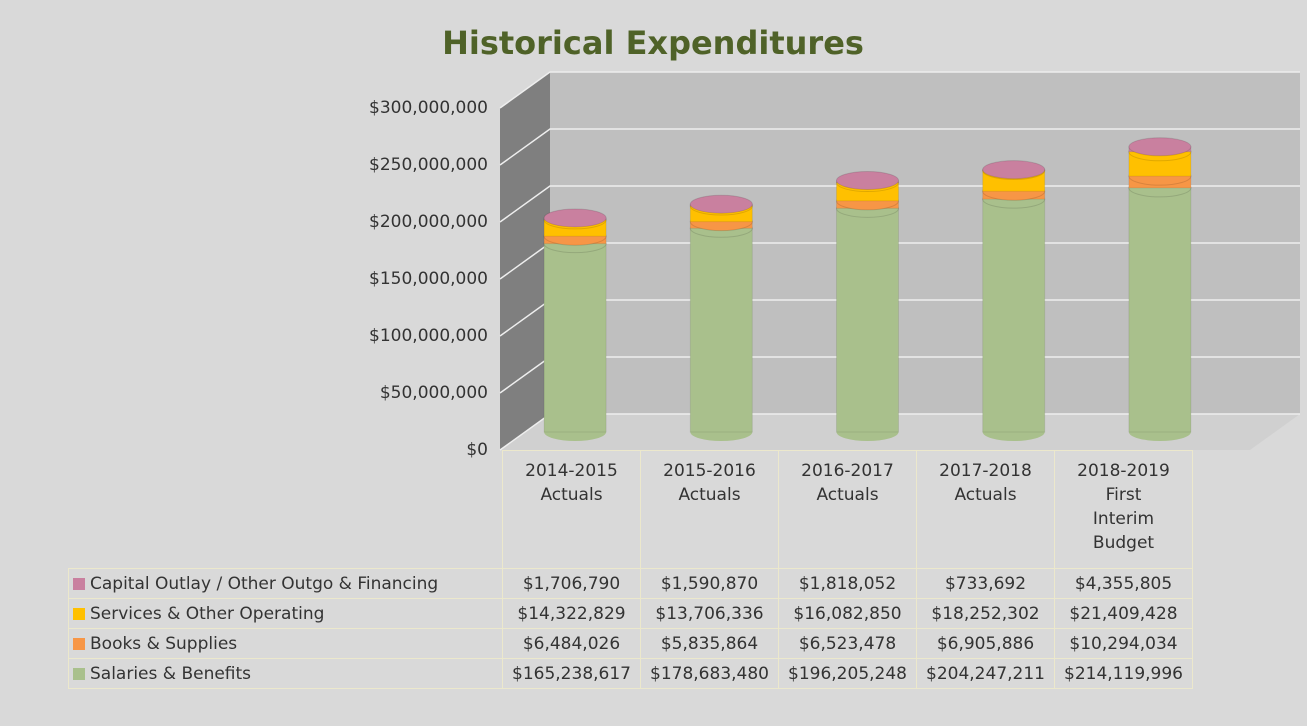  Describe the element at coordinates (985, 643) in the screenshot. I see `value-label: $6,905,886` at that location.